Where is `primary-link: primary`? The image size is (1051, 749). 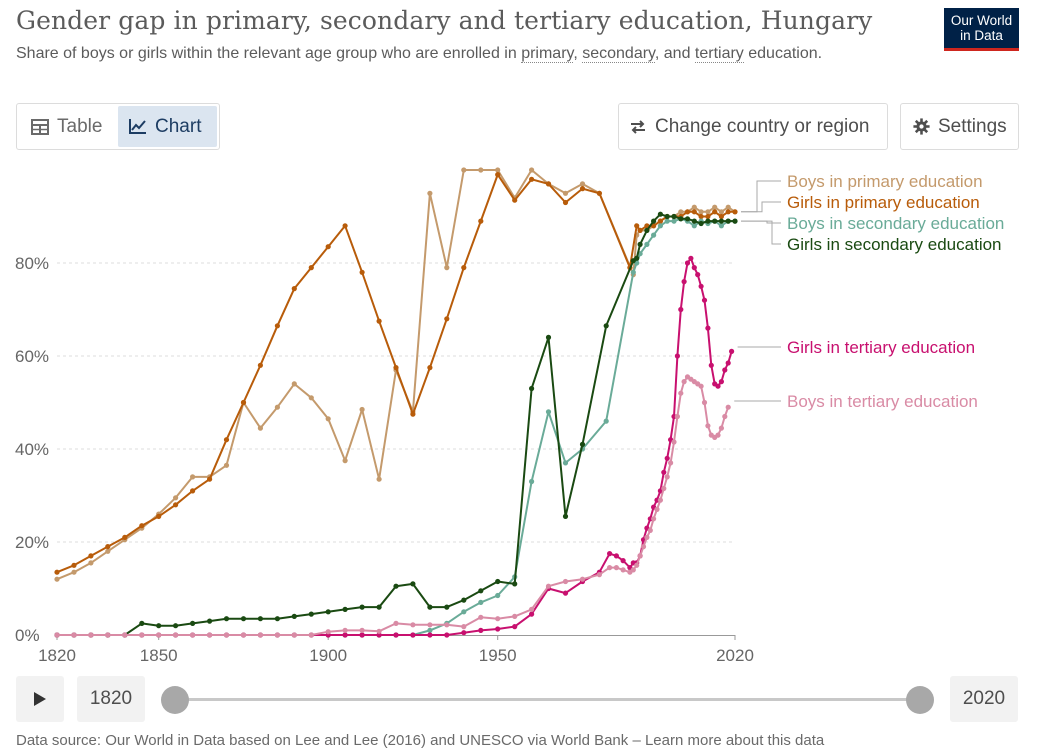
primary-link: primary is located at coordinates (547, 54).